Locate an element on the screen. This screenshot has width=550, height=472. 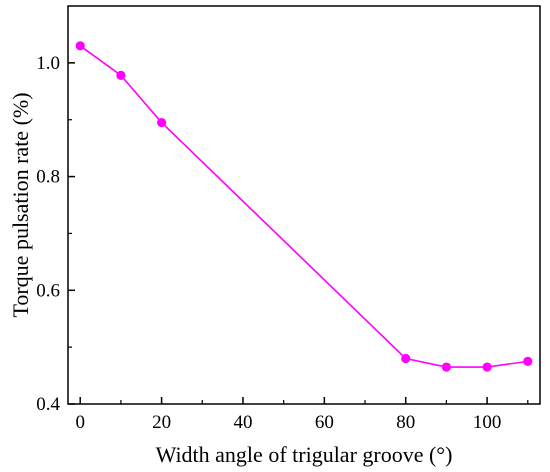
y-tick-label: 0.8 is located at coordinates (48, 177).